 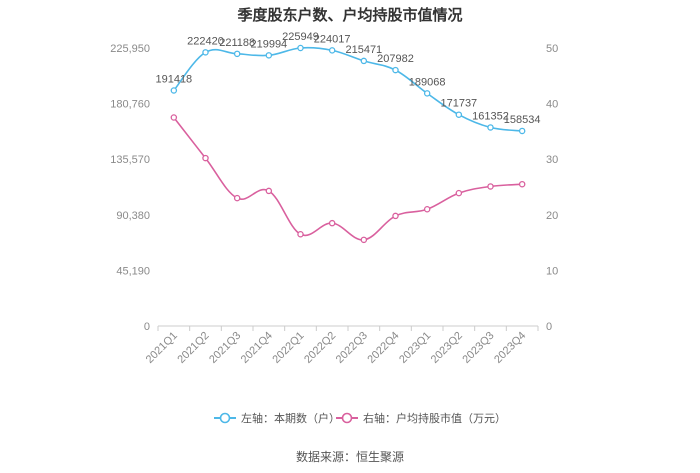 I want to click on data-label: 158534, so click(x=522, y=120).